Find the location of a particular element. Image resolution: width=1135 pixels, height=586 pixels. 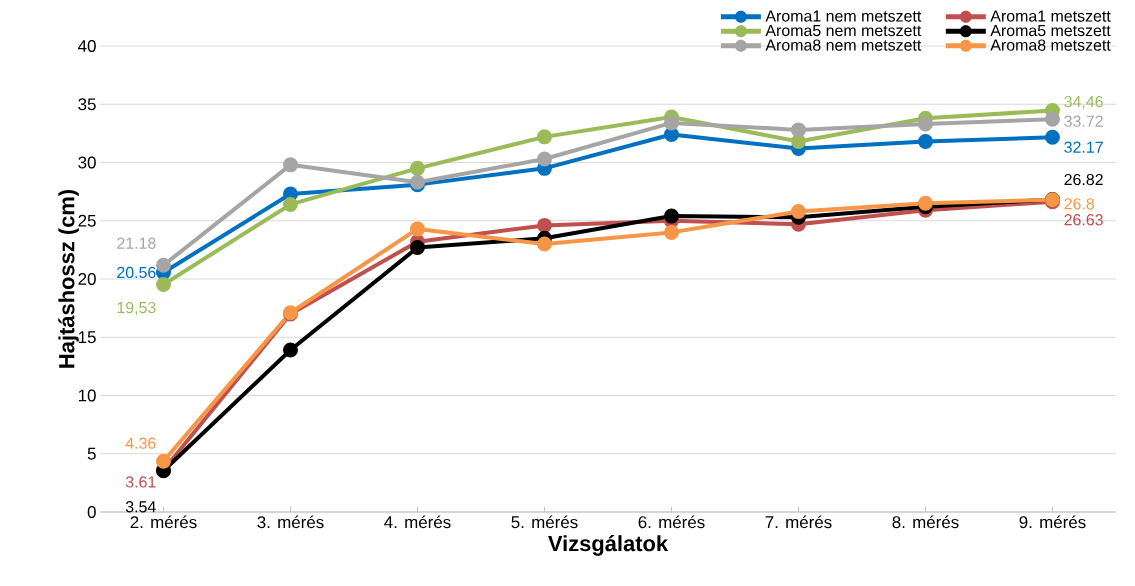

x-tick-label: 2. mérés is located at coordinates (163, 522).